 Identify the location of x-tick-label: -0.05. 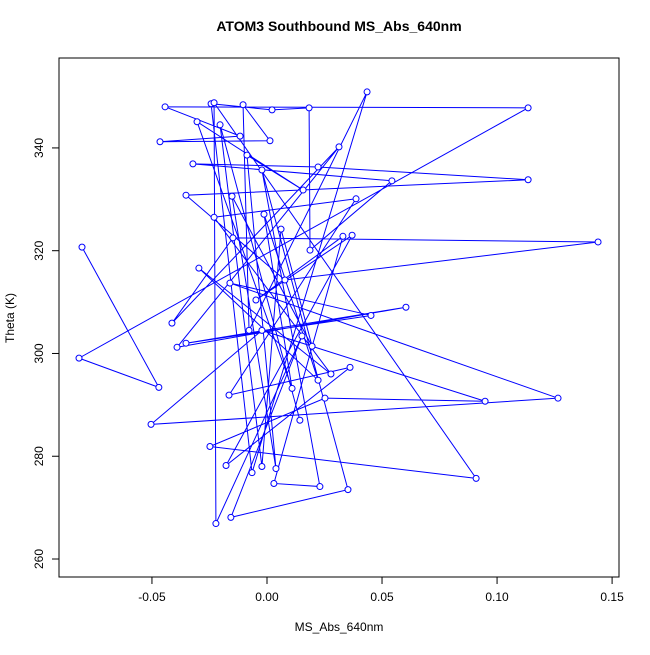
(152, 597).